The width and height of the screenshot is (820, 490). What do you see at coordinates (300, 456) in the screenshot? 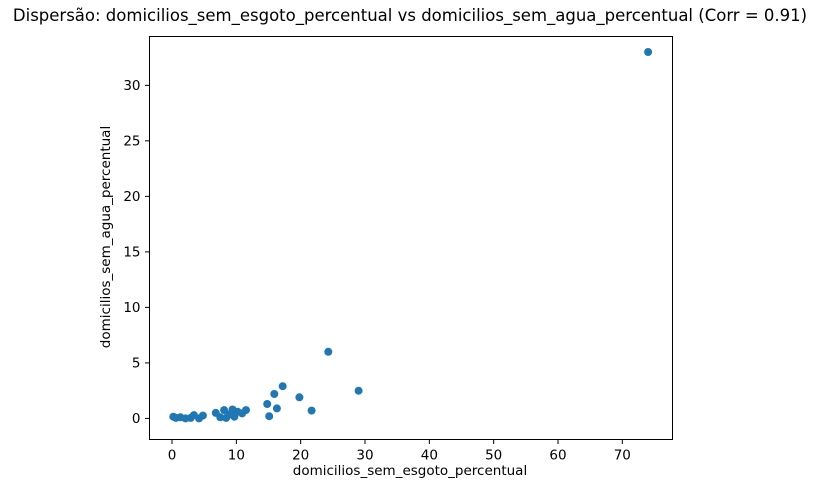
I see `x-tick-label: 20` at bounding box center [300, 456].